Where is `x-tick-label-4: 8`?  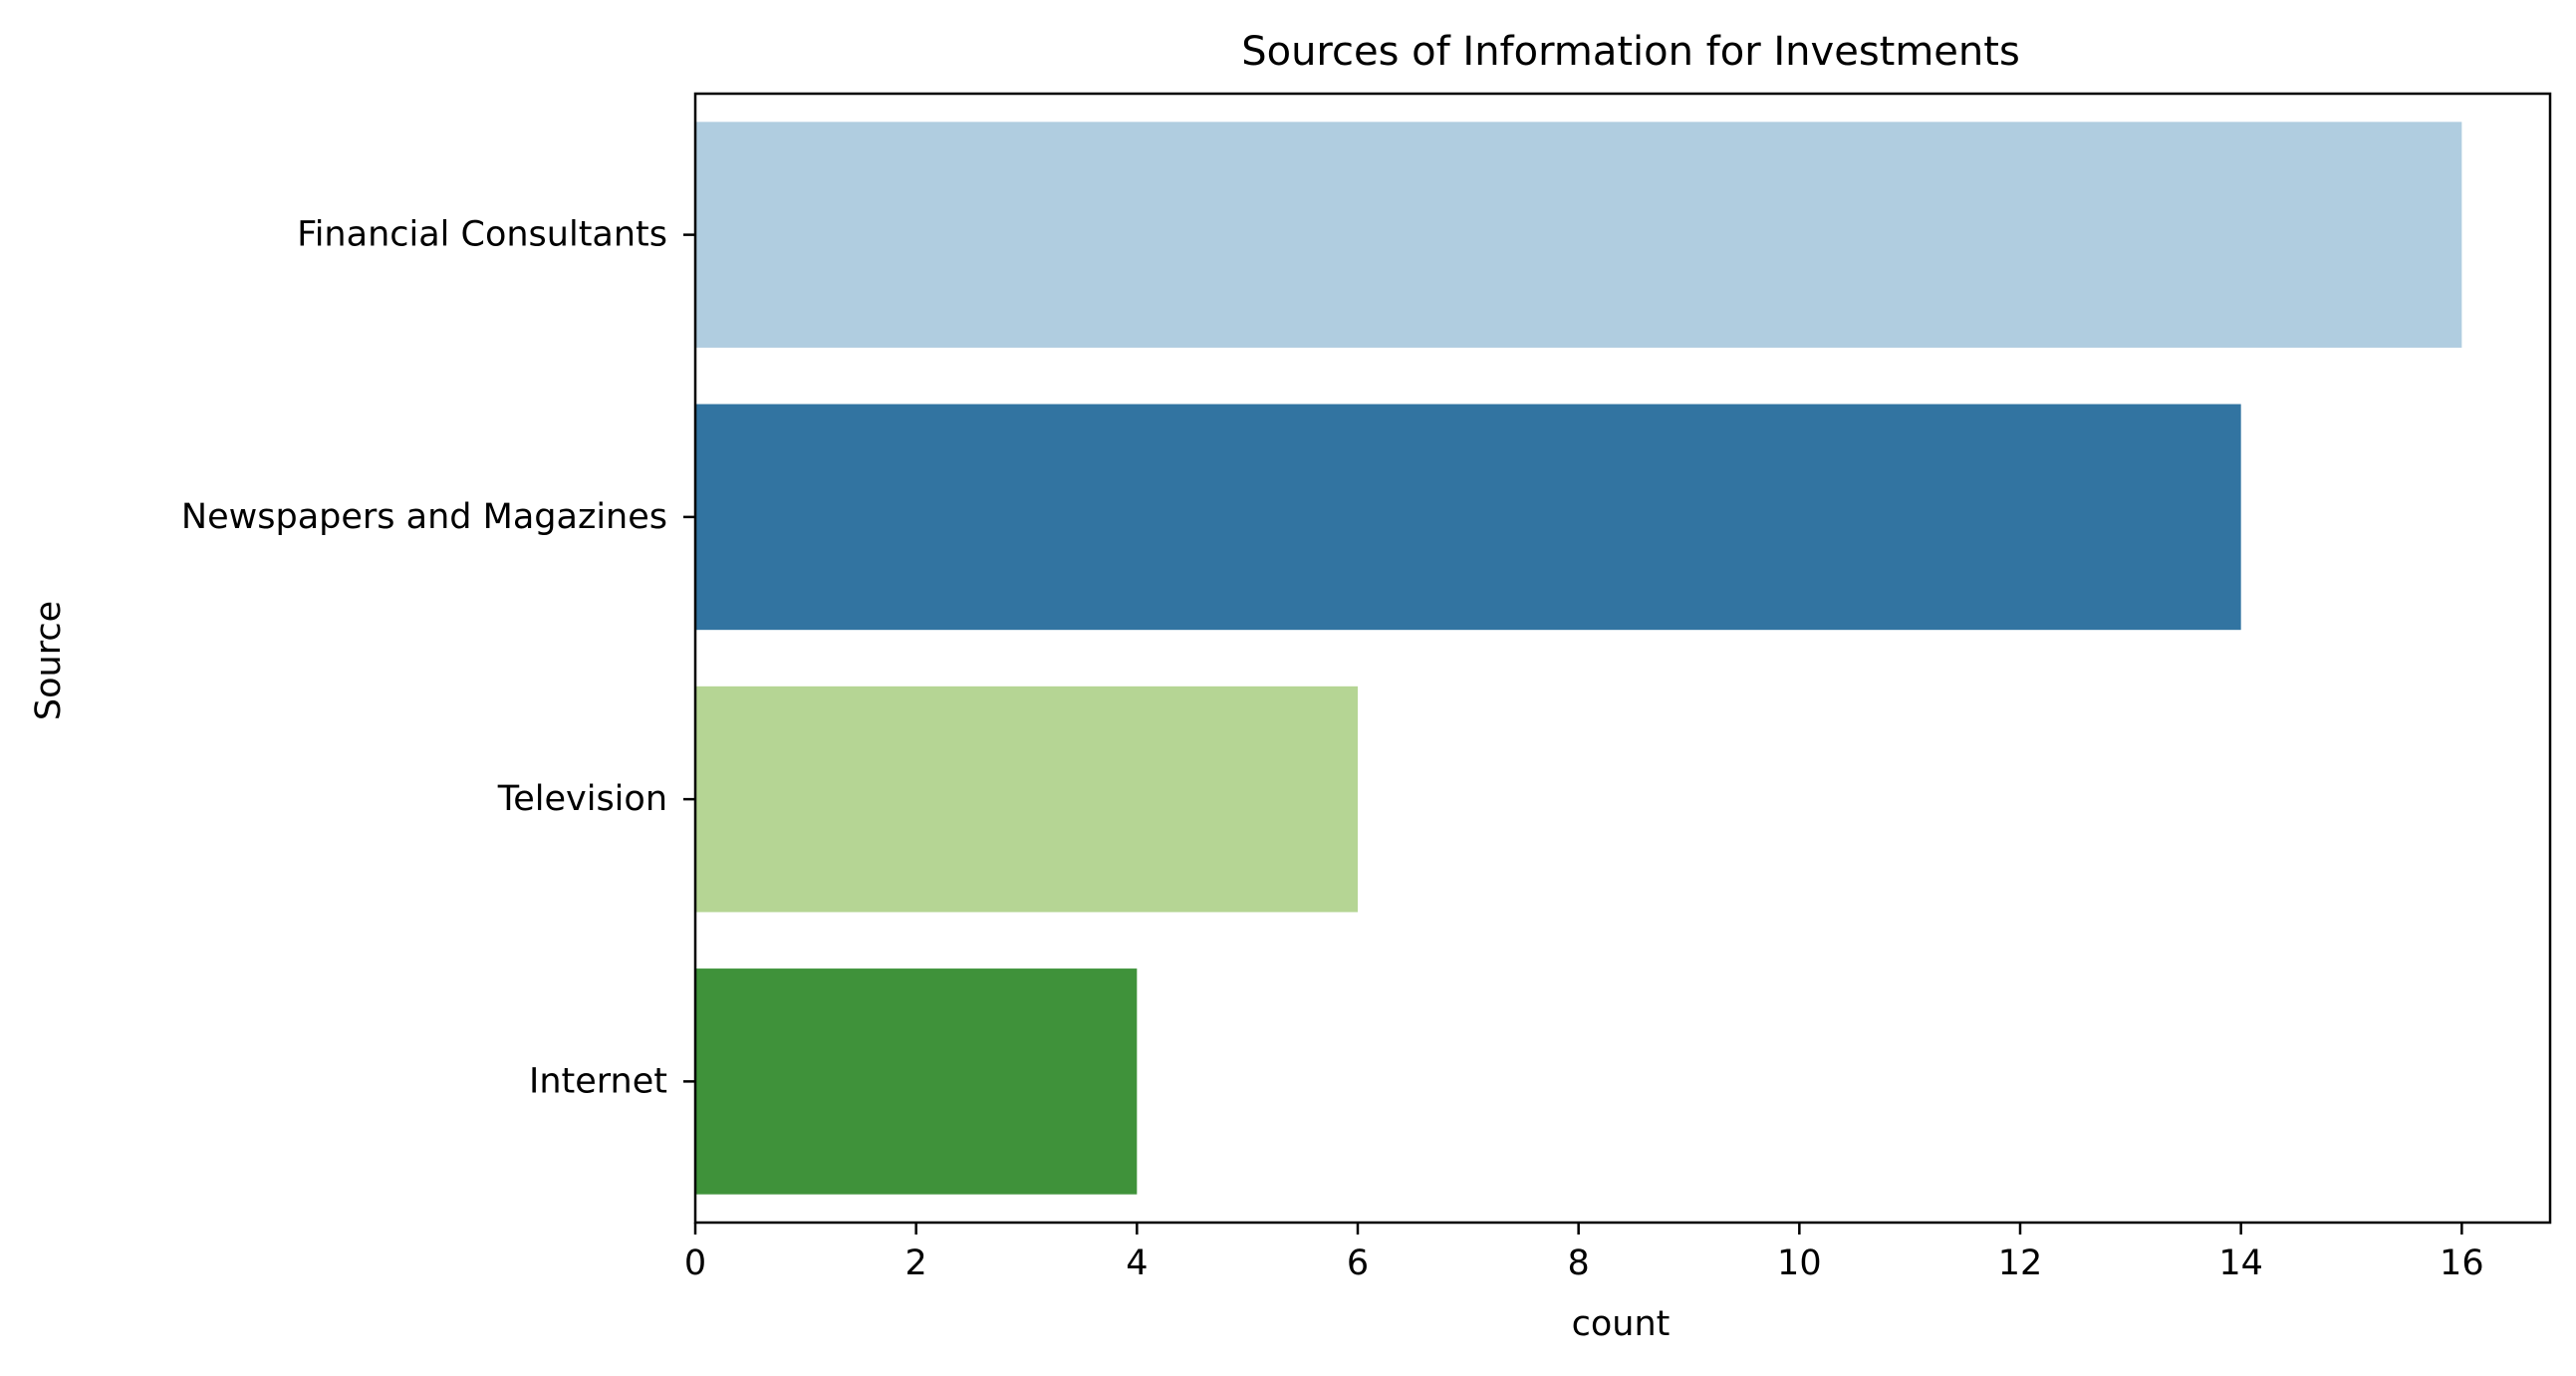
x-tick-label-4: 8 is located at coordinates (1579, 1263).